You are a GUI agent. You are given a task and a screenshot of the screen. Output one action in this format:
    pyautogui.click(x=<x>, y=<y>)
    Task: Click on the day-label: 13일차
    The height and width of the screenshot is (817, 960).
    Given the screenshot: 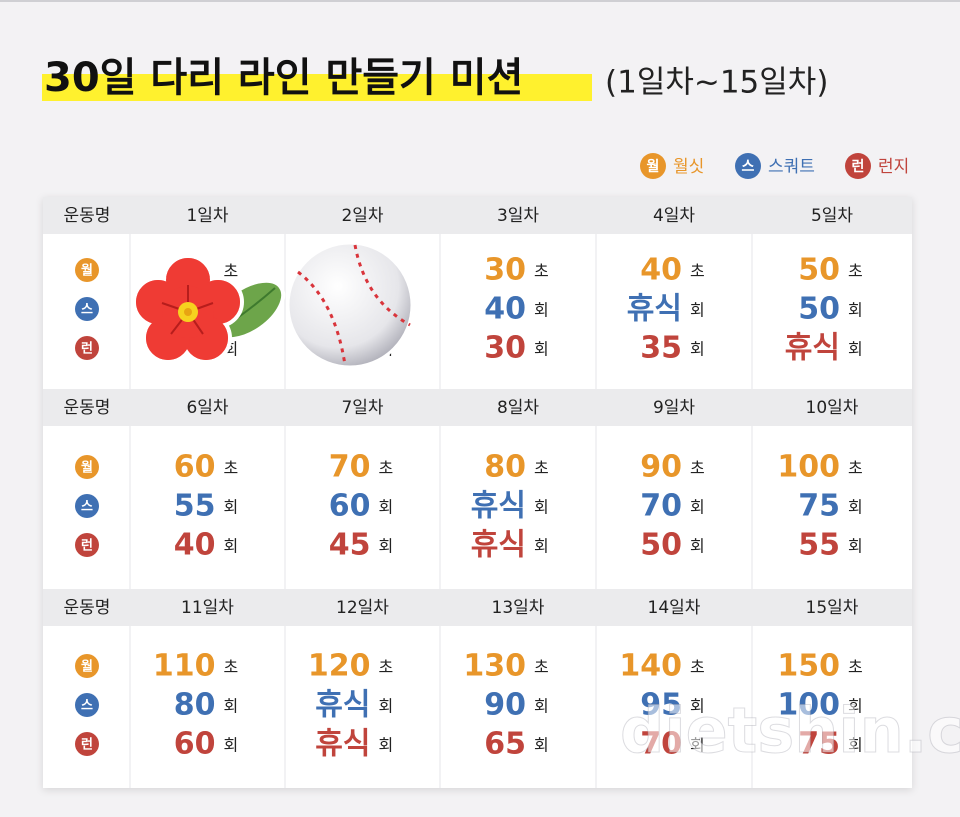 What is the action you would take?
    pyautogui.click(x=518, y=608)
    